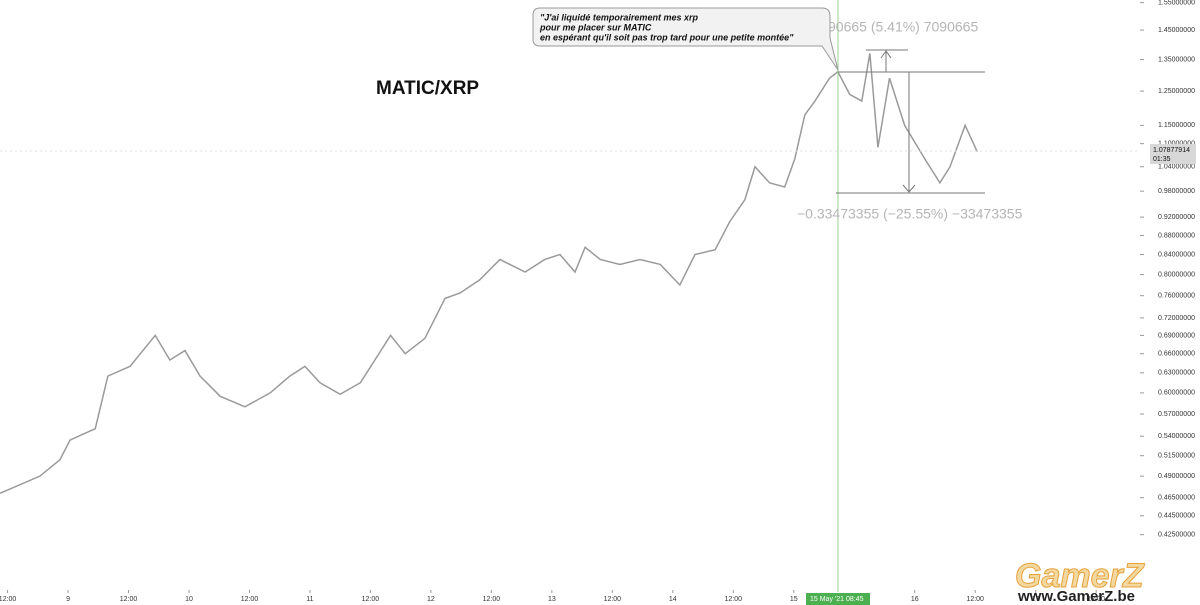  I want to click on measure-down-label: −0.33473355 (−25.55%) −33473355, so click(910, 214).